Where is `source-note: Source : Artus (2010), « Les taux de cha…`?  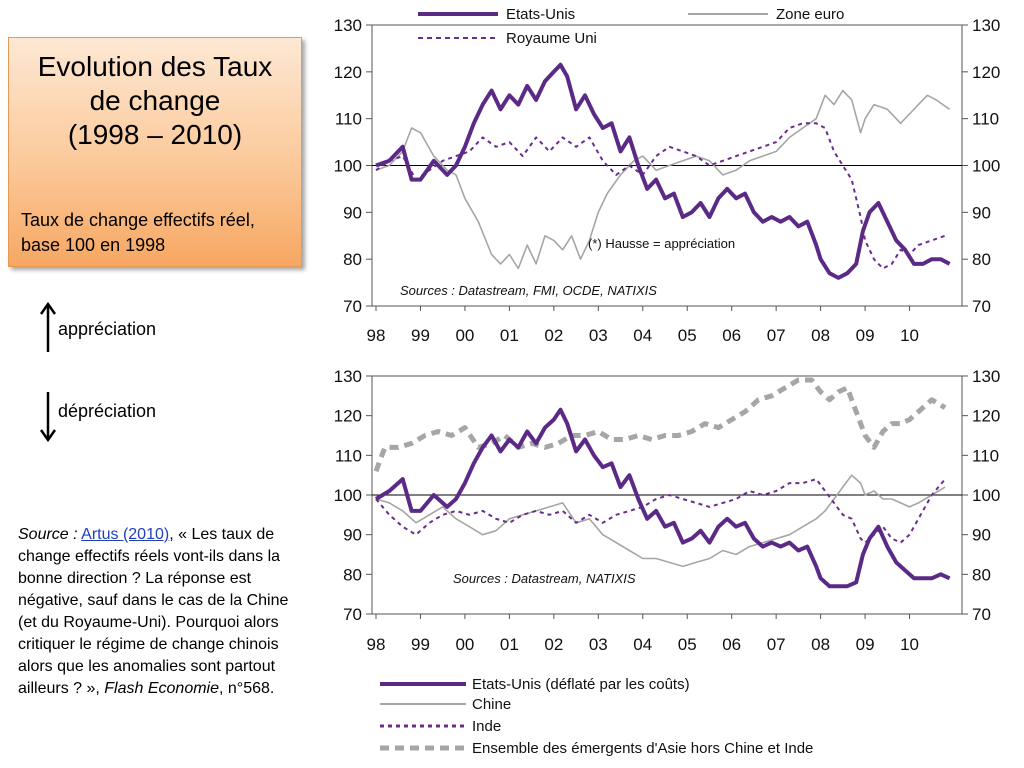
source-note: Source : Artus (2010), « Les taux de cha… is located at coordinates (159, 612).